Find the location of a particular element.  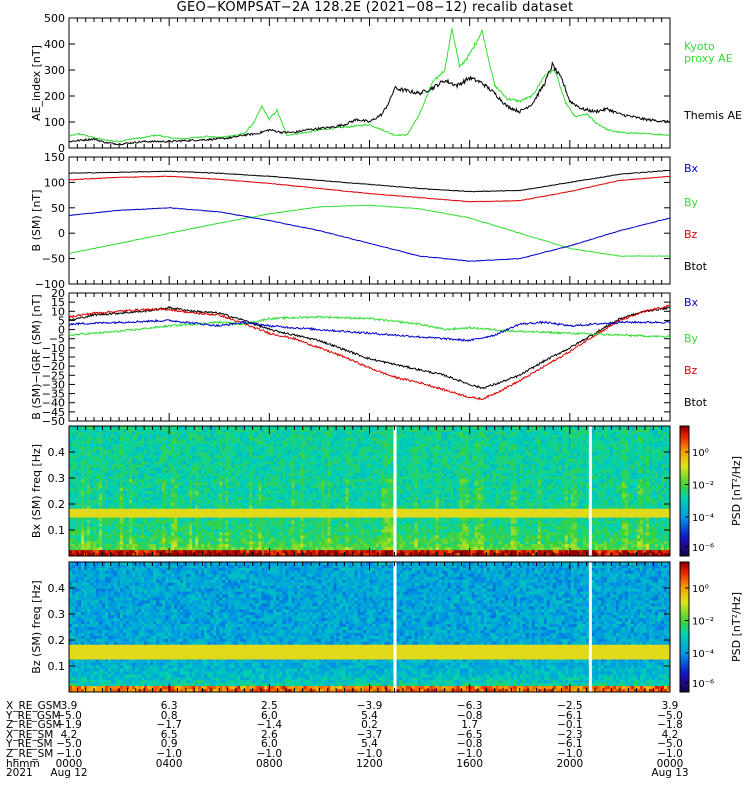

y-tick-label: 500 is located at coordinates (54, 18).